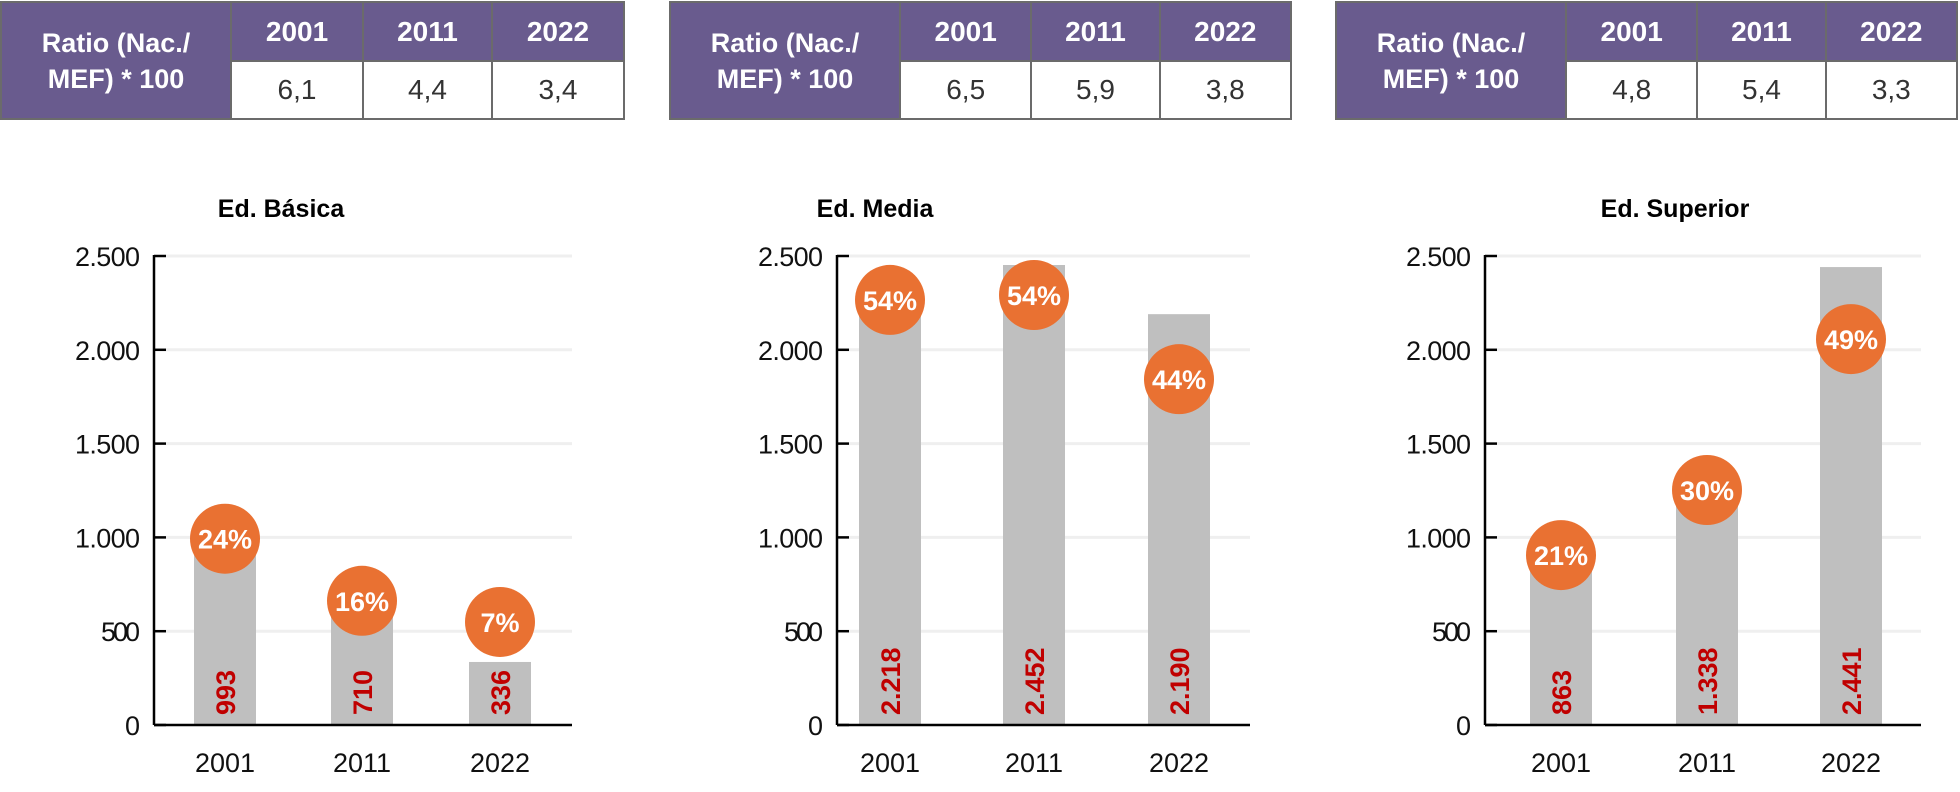 This screenshot has width=1960, height=792. Describe the element at coordinates (282, 209) in the screenshot. I see `chart-title: Ed. Básica` at that location.